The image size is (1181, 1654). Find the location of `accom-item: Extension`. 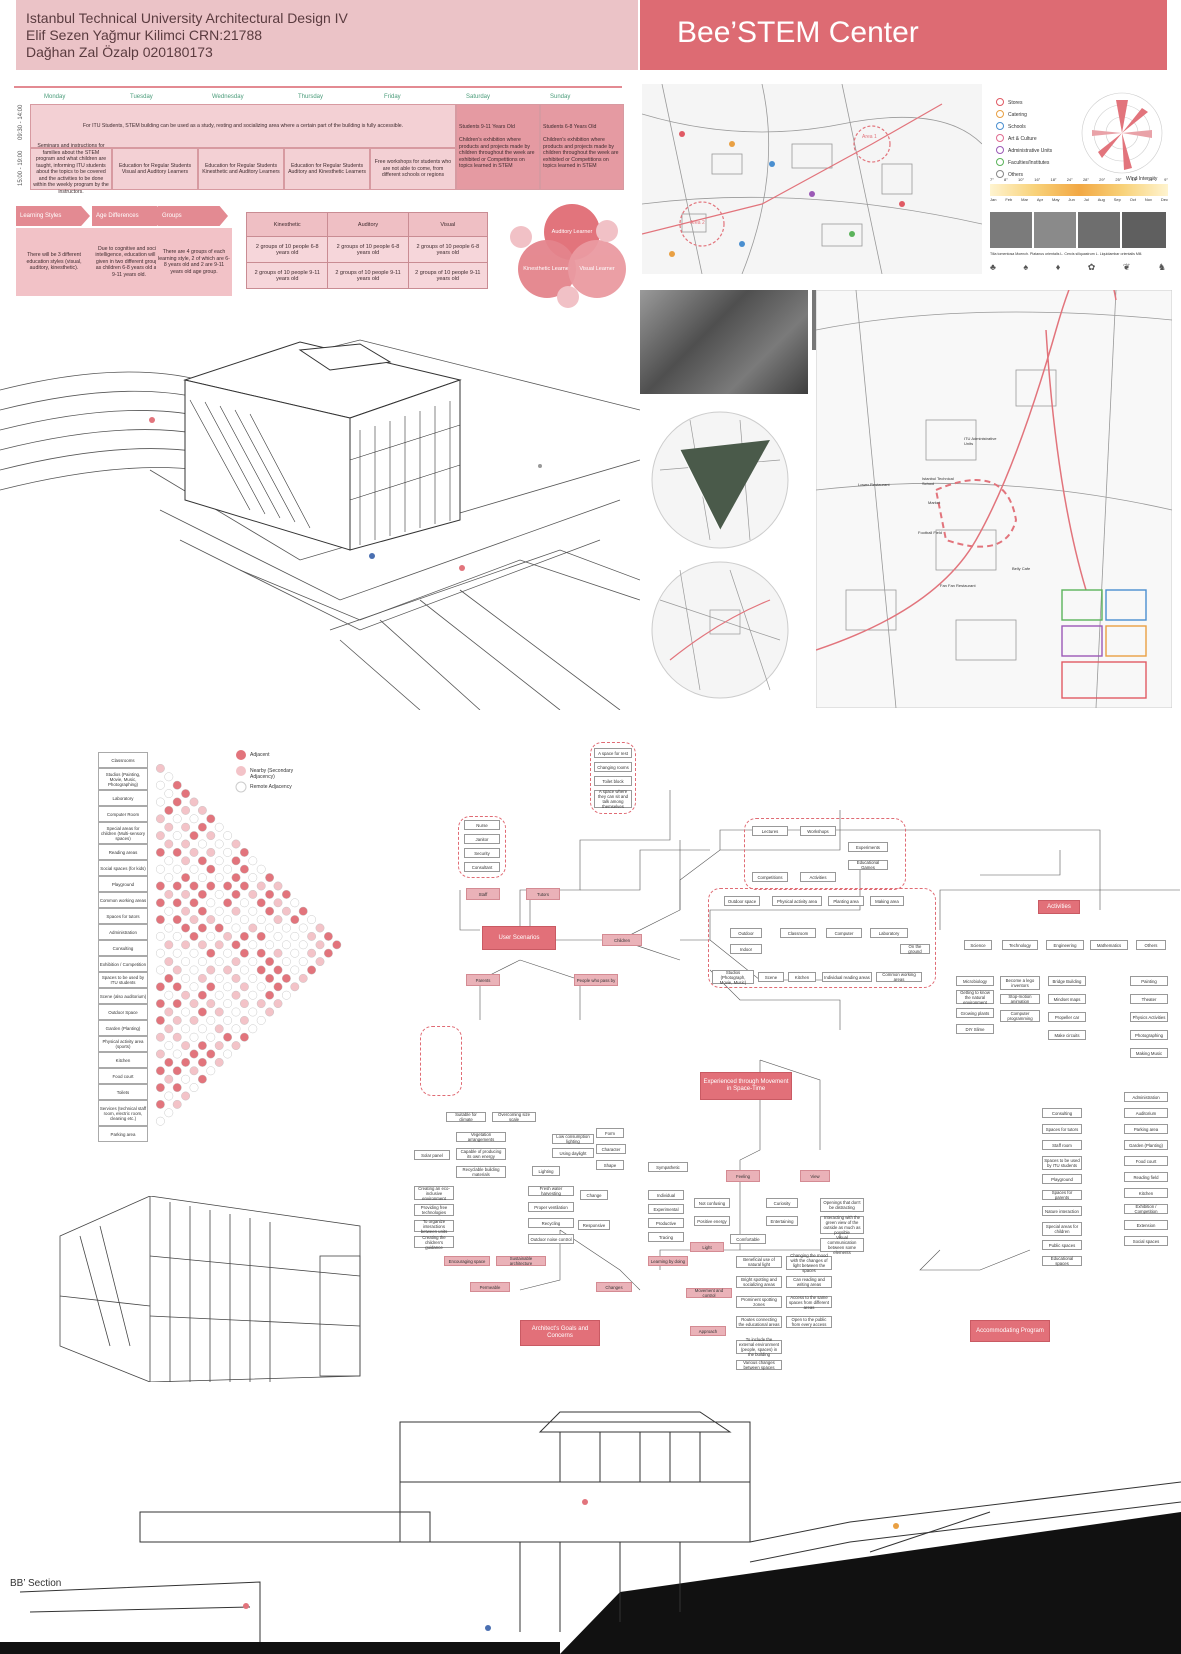

accom-item: Extension is located at coordinates (1146, 1225).